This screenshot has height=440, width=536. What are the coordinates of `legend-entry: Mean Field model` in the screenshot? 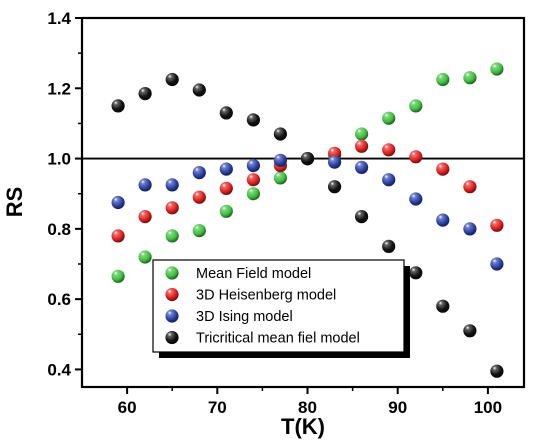 It's located at (238, 274).